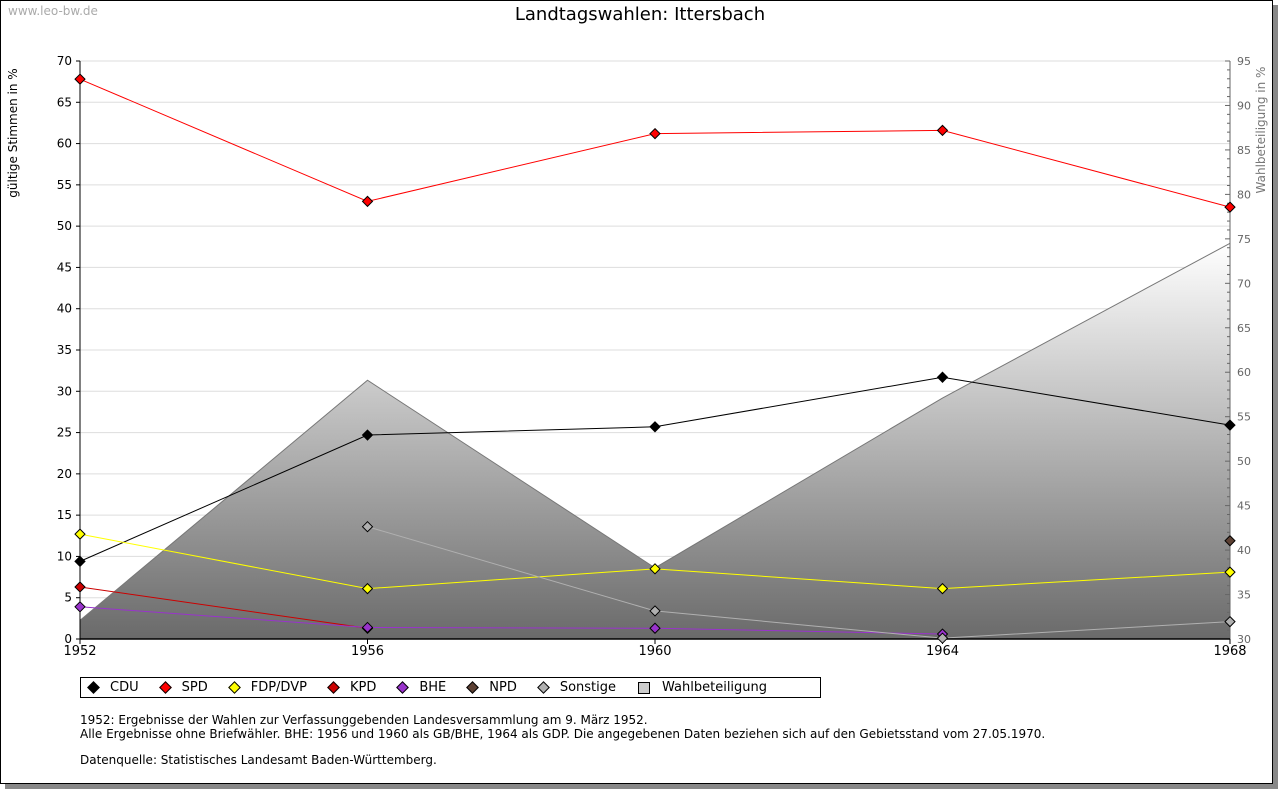 The height and width of the screenshot is (791, 1280). What do you see at coordinates (1244, 417) in the screenshot?
I see `y2-tick-label: 55` at bounding box center [1244, 417].